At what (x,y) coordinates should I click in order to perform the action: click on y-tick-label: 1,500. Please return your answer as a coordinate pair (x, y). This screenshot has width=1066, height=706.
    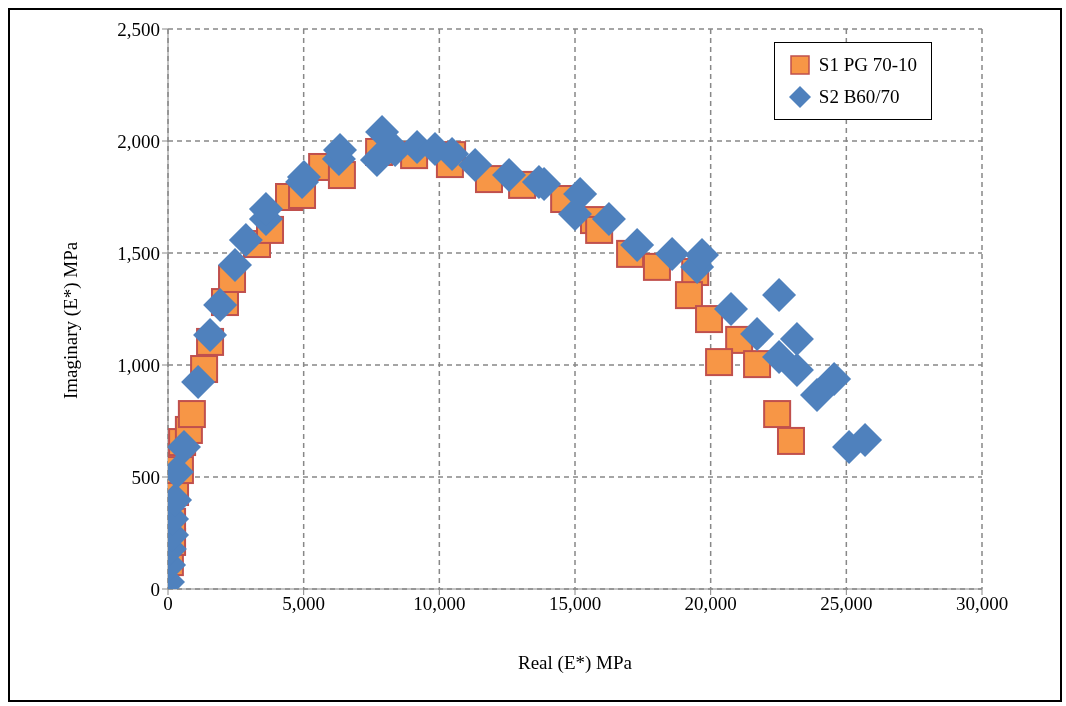
    Looking at the image, I should click on (138, 253).